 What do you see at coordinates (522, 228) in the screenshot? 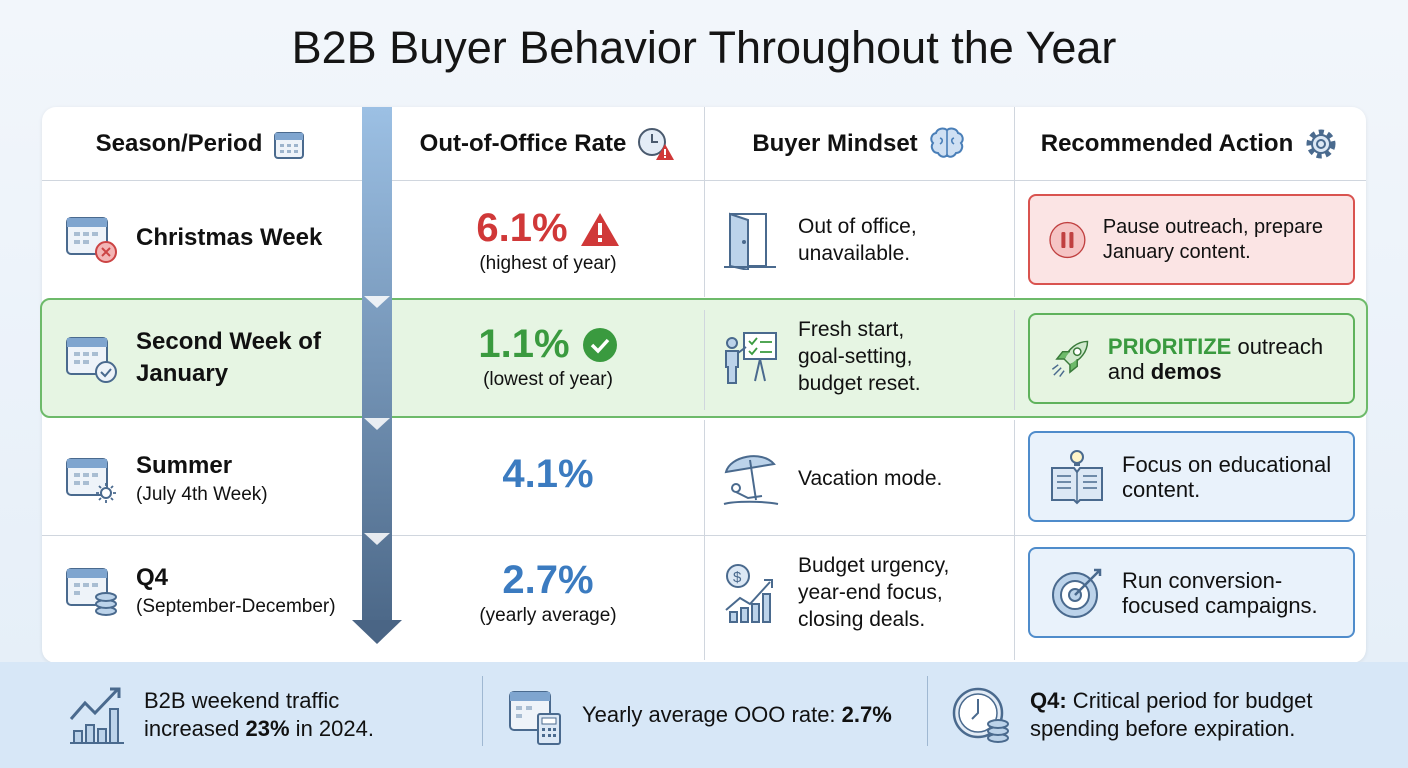
I see `rate-value: 6.1%` at bounding box center [522, 228].